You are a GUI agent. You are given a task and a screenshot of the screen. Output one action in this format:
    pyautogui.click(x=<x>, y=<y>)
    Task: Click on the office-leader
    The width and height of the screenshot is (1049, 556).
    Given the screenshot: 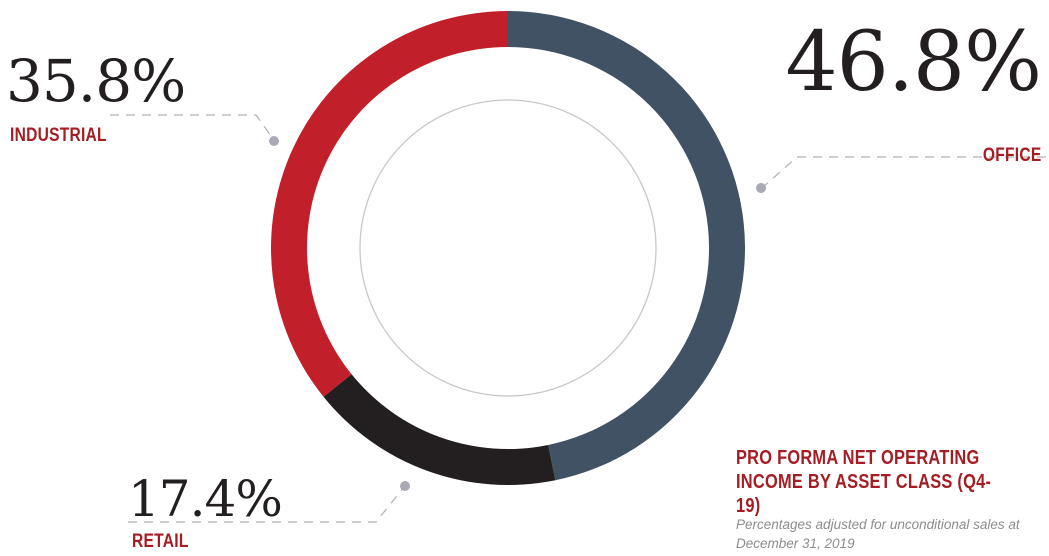 What is the action you would take?
    pyautogui.click(x=901, y=174)
    